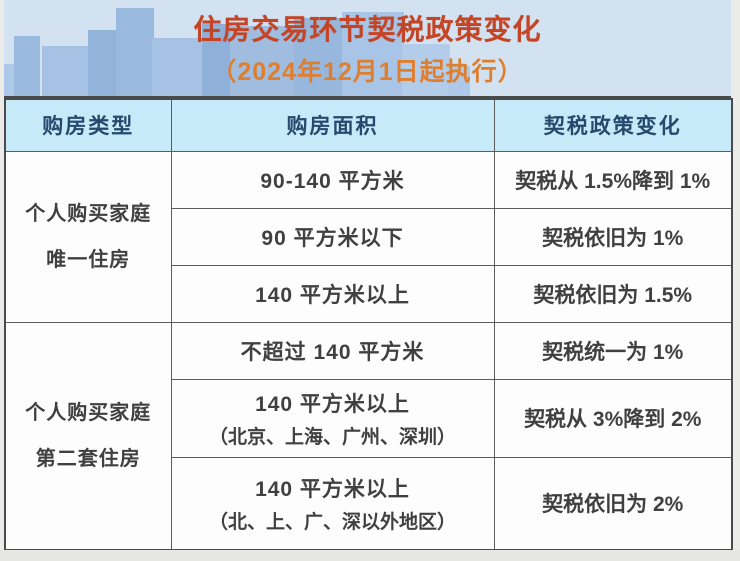 The width and height of the screenshot is (740, 561). Describe the element at coordinates (332, 236) in the screenshot. I see `area-cell: 90 平方米以下` at that location.